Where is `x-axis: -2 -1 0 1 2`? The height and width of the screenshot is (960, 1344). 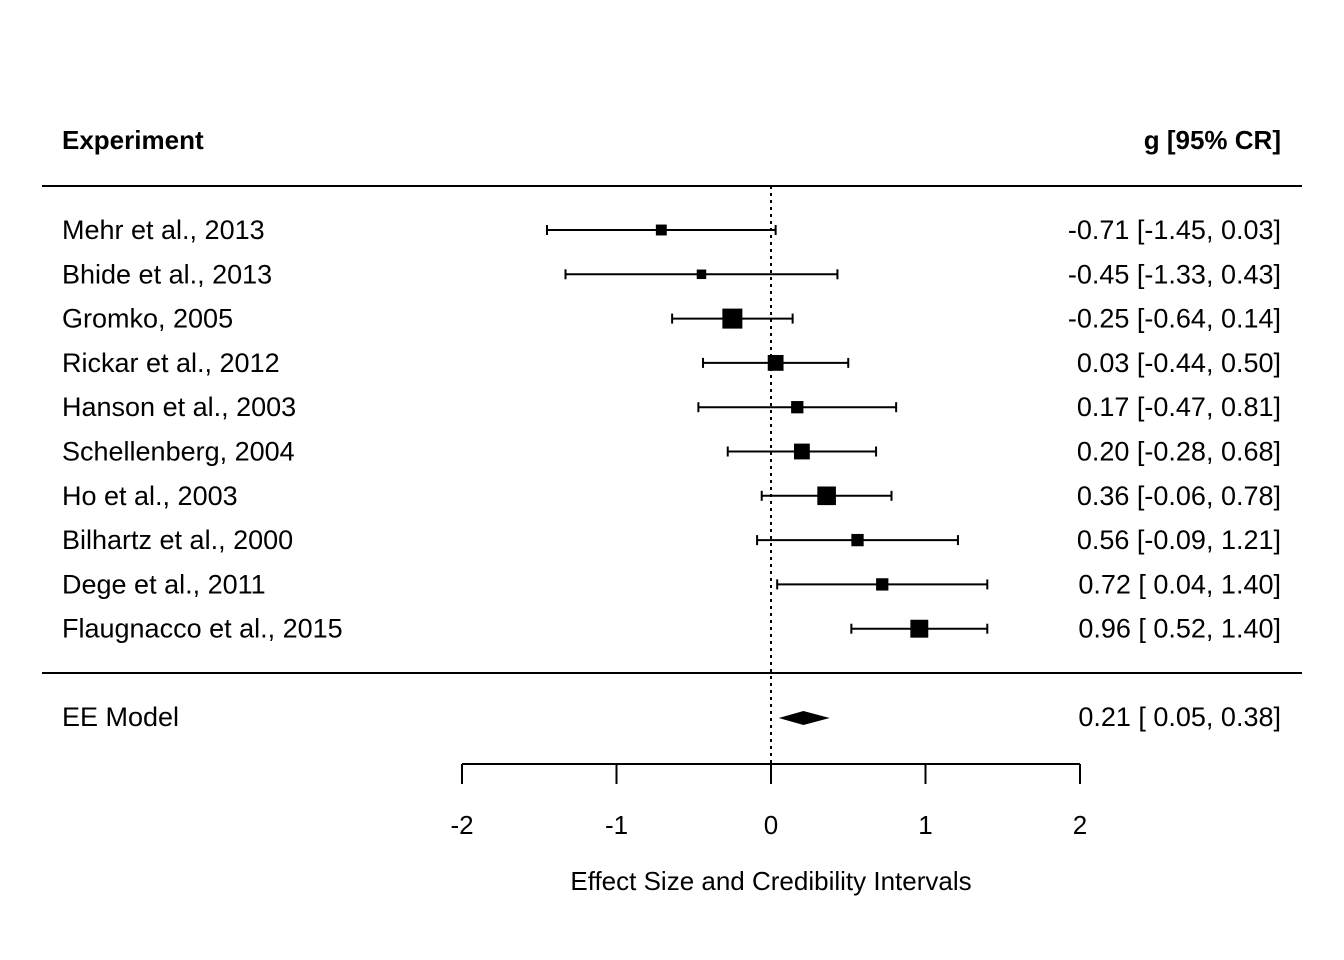 x-axis: -2 -1 0 1 2 is located at coordinates (768, 801).